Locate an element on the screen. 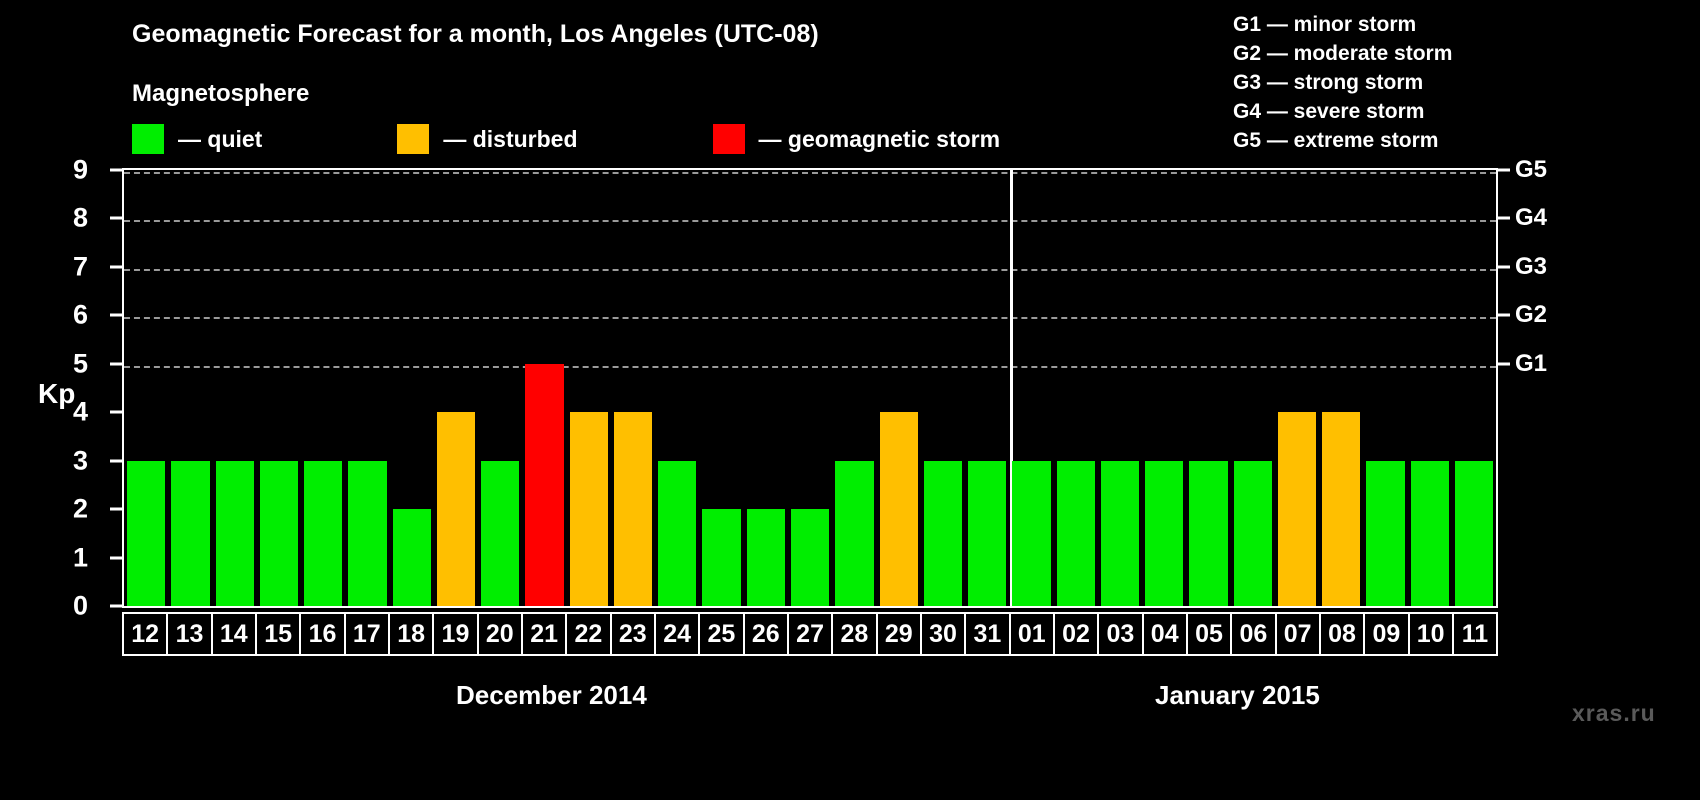  day-cell-20: 20 is located at coordinates (499, 634).